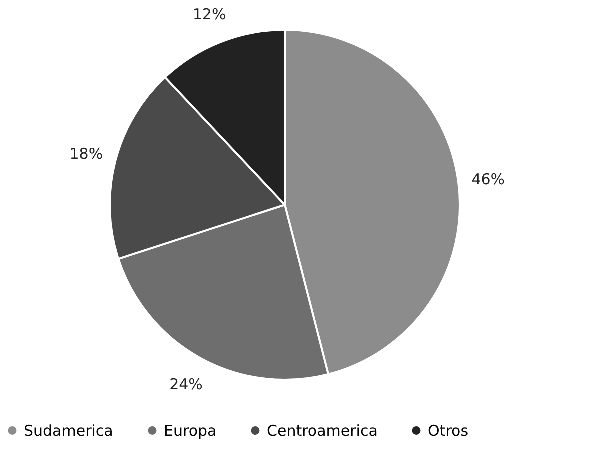 The image size is (600, 454). I want to click on legend-label: Otros, so click(448, 431).